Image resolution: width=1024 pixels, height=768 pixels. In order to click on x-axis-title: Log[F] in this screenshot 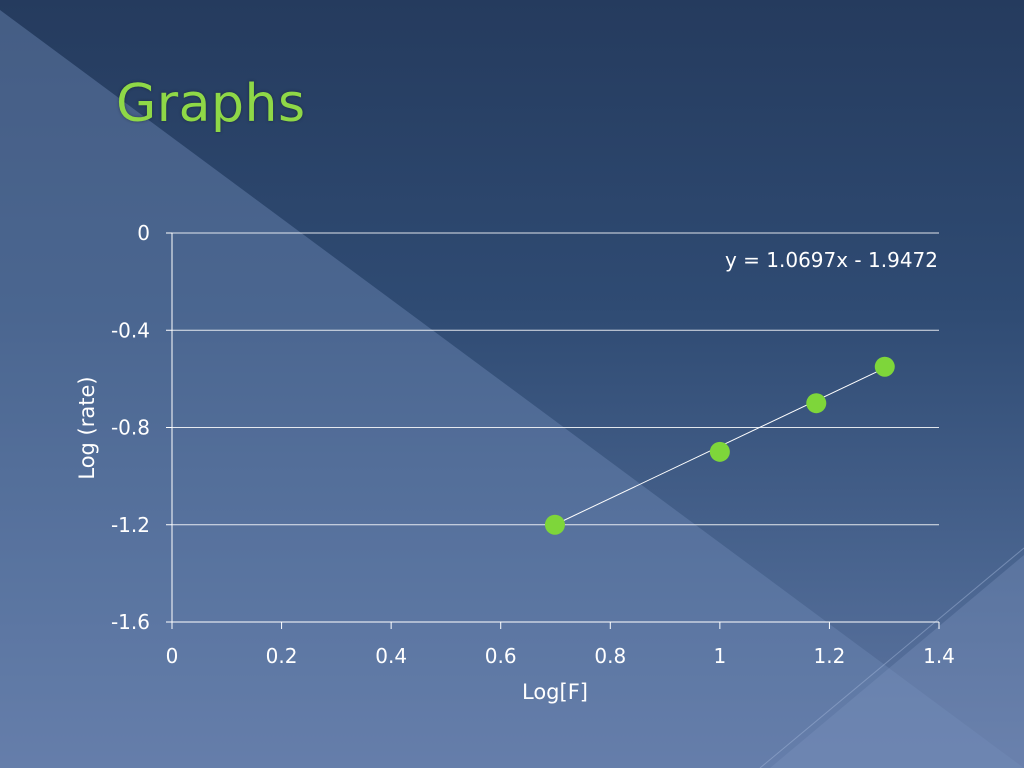, I will do `click(555, 692)`.